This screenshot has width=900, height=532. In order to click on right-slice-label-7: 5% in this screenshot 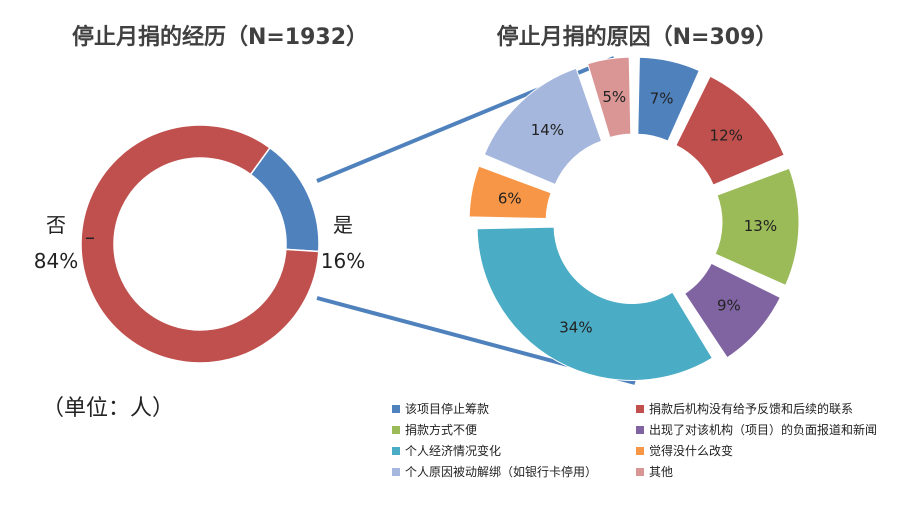, I will do `click(614, 97)`.